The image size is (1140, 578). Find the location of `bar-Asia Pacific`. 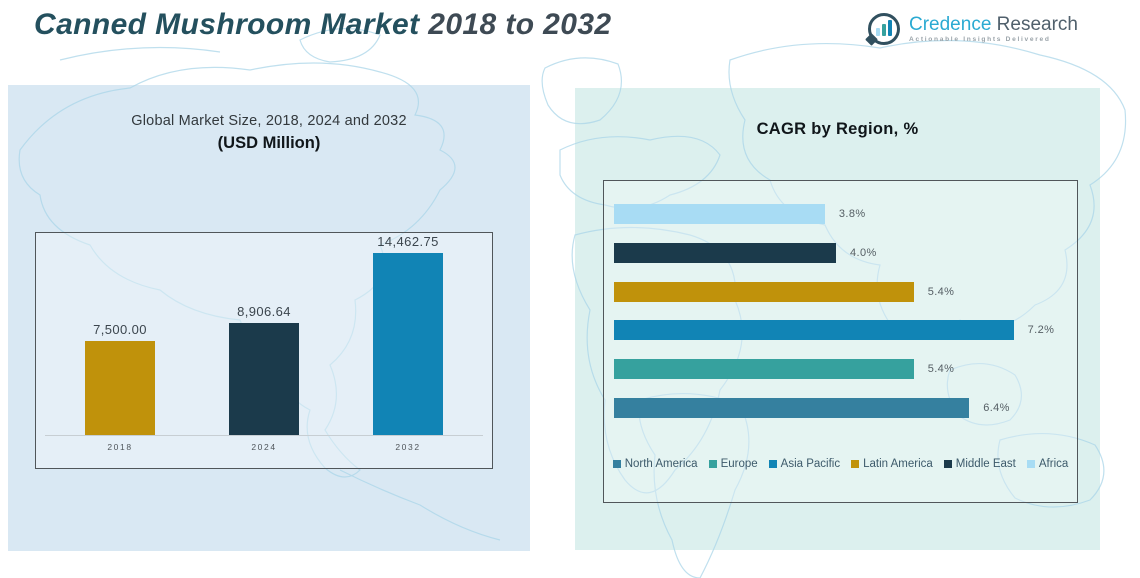

bar-Asia Pacific is located at coordinates (814, 330).